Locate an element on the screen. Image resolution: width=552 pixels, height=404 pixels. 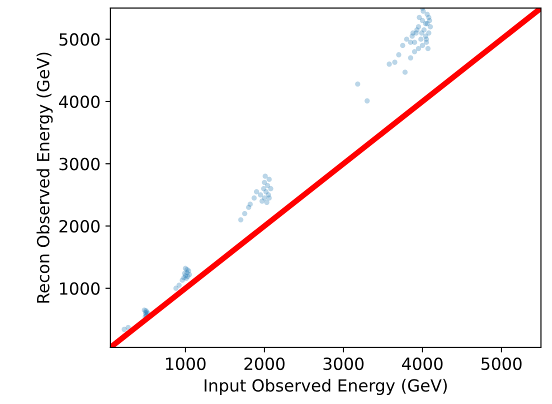
x-tick-label: 1000 is located at coordinates (186, 363).